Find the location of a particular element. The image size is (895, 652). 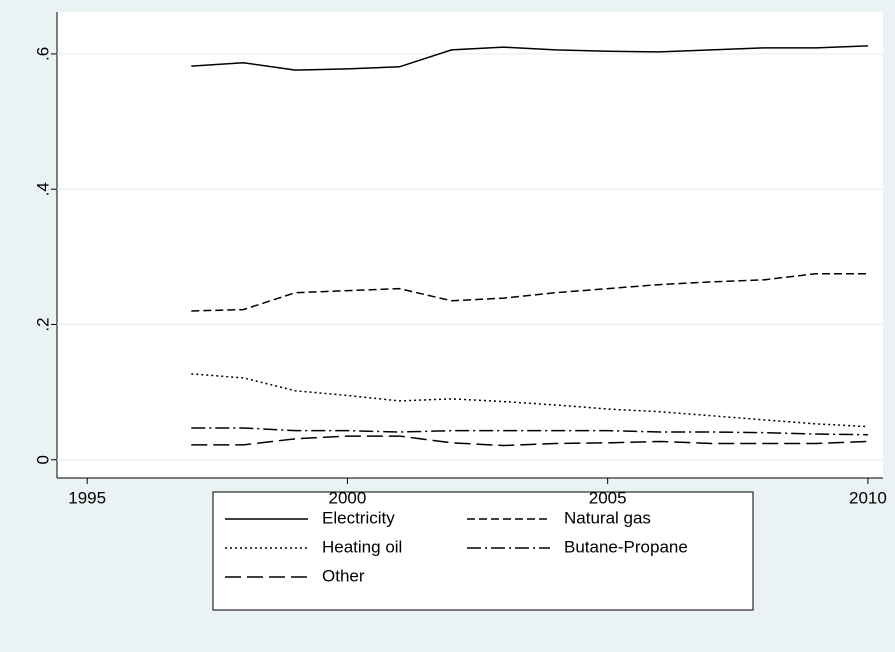

legend-label: Other is located at coordinates (343, 575).